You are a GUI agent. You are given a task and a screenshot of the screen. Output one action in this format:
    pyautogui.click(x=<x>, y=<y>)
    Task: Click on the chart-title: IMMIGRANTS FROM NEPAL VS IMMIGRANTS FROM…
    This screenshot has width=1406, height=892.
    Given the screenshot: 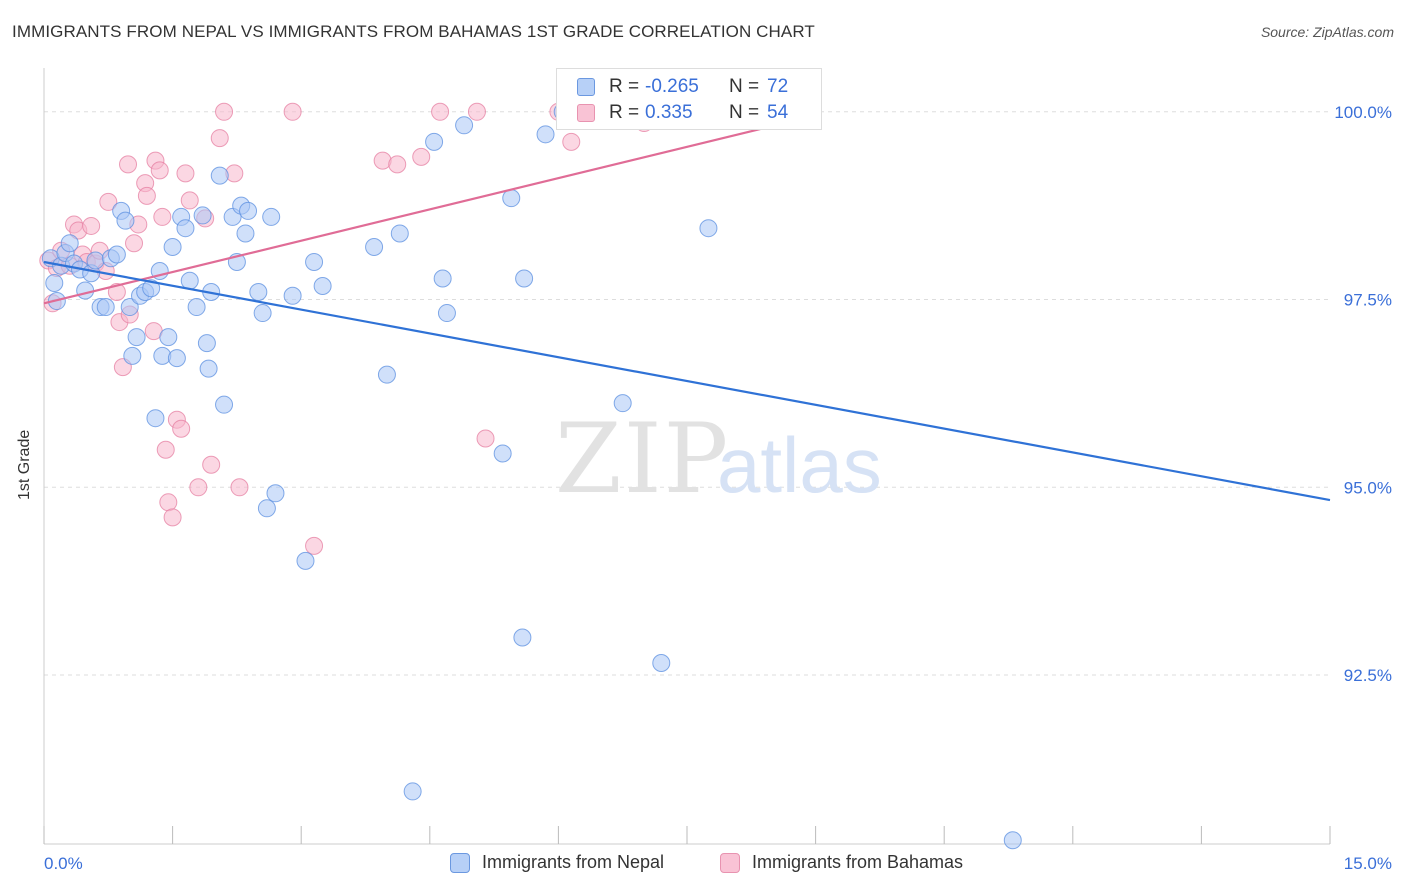 What is the action you would take?
    pyautogui.click(x=413, y=31)
    